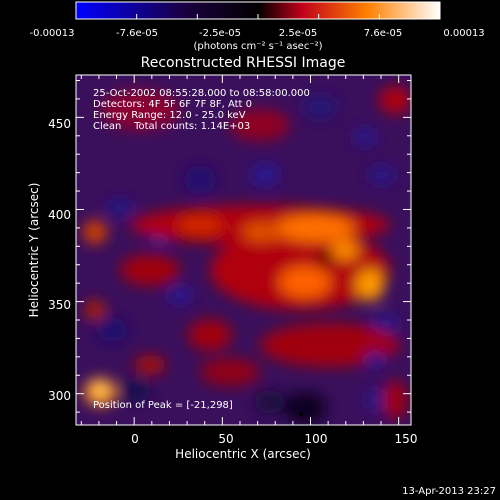 The width and height of the screenshot is (500, 500). I want to click on y-tick-label: 400, so click(59, 215).